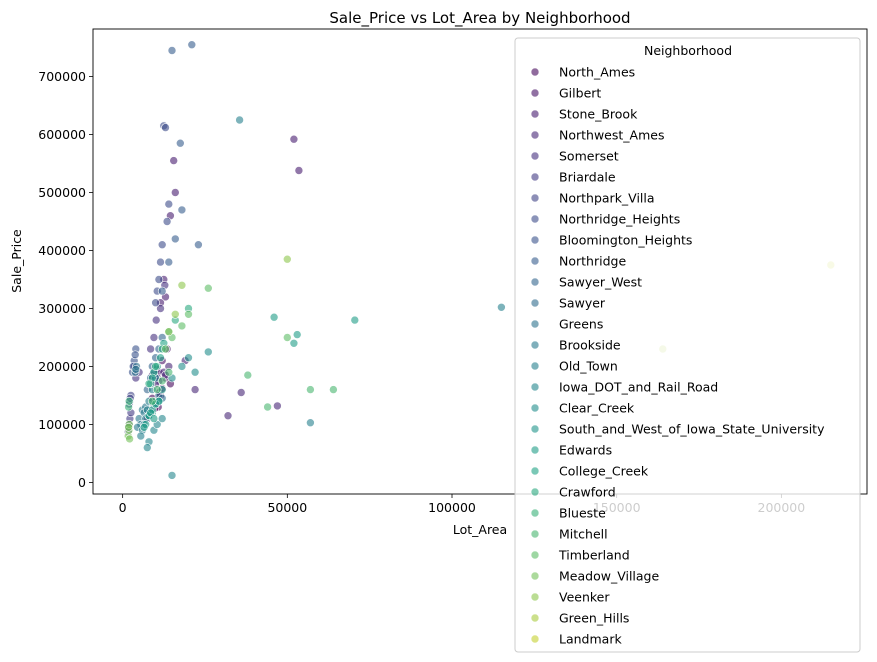 The width and height of the screenshot is (877, 662). What do you see at coordinates (638, 387) in the screenshot?
I see `legend-label: Iowa_DOT_and_Rail_Road` at bounding box center [638, 387].